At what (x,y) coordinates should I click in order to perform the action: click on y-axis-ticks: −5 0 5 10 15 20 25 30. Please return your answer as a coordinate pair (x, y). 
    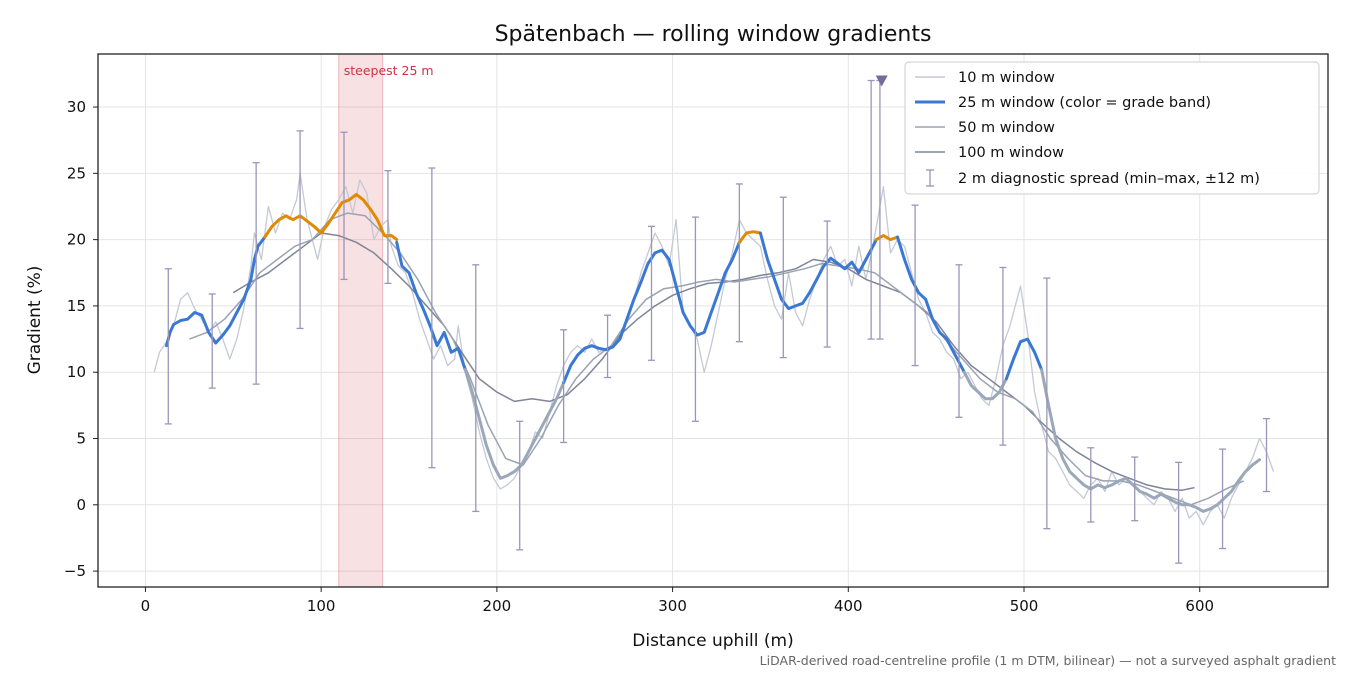
    Looking at the image, I should click on (81, 339).